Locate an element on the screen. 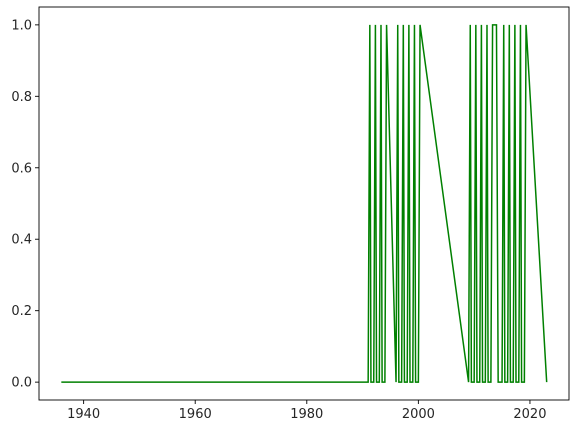 The height and width of the screenshot is (436, 573). y-tick-label: 0.4 is located at coordinates (21, 240).